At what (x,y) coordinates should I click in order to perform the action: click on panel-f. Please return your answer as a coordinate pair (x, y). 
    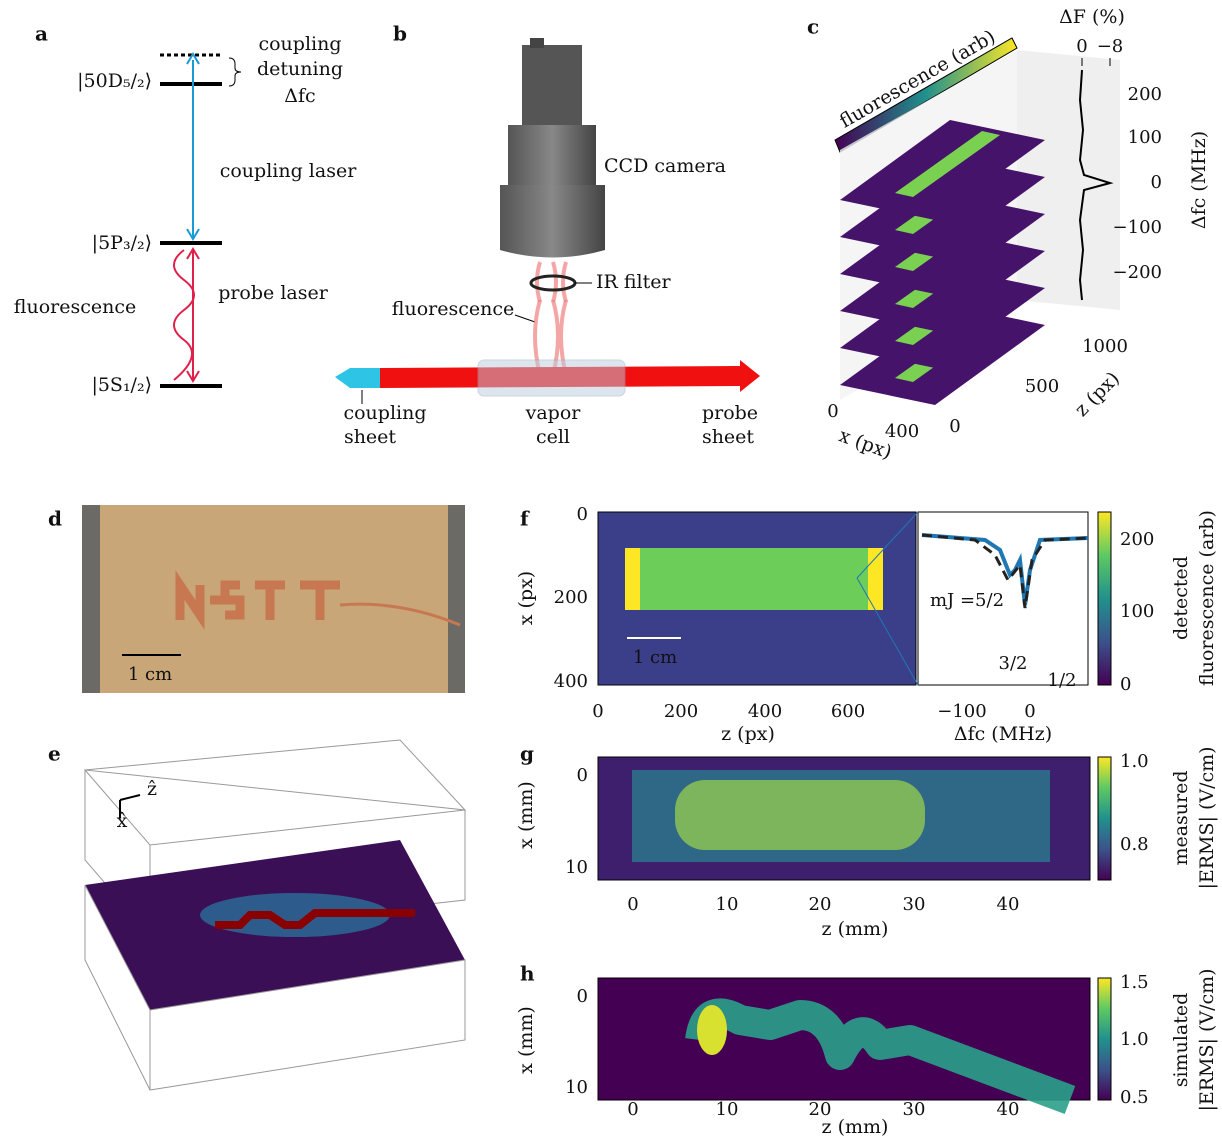
    Looking at the image, I should click on (854, 598).